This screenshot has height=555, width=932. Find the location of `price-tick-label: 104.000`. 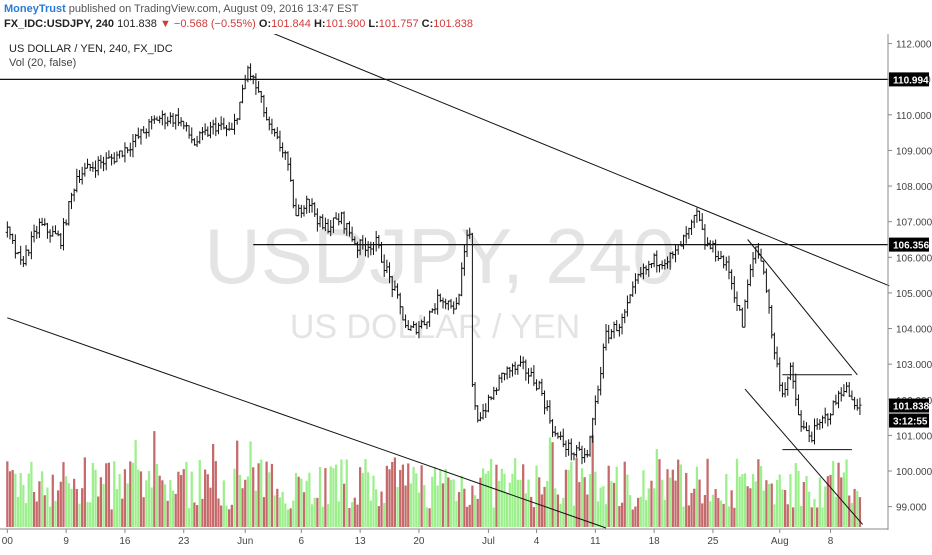

price-tick-label: 104.000 is located at coordinates (914, 330).